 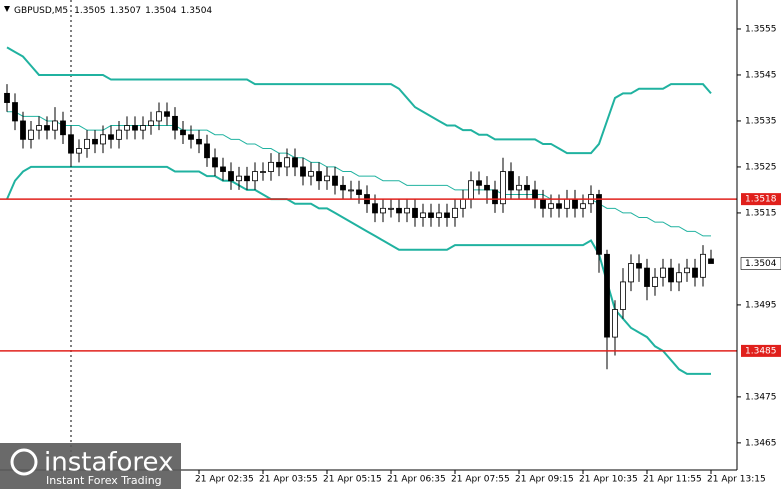 What do you see at coordinates (416, 480) in the screenshot?
I see `x-tick-label: 21 Apr 06:35` at bounding box center [416, 480].